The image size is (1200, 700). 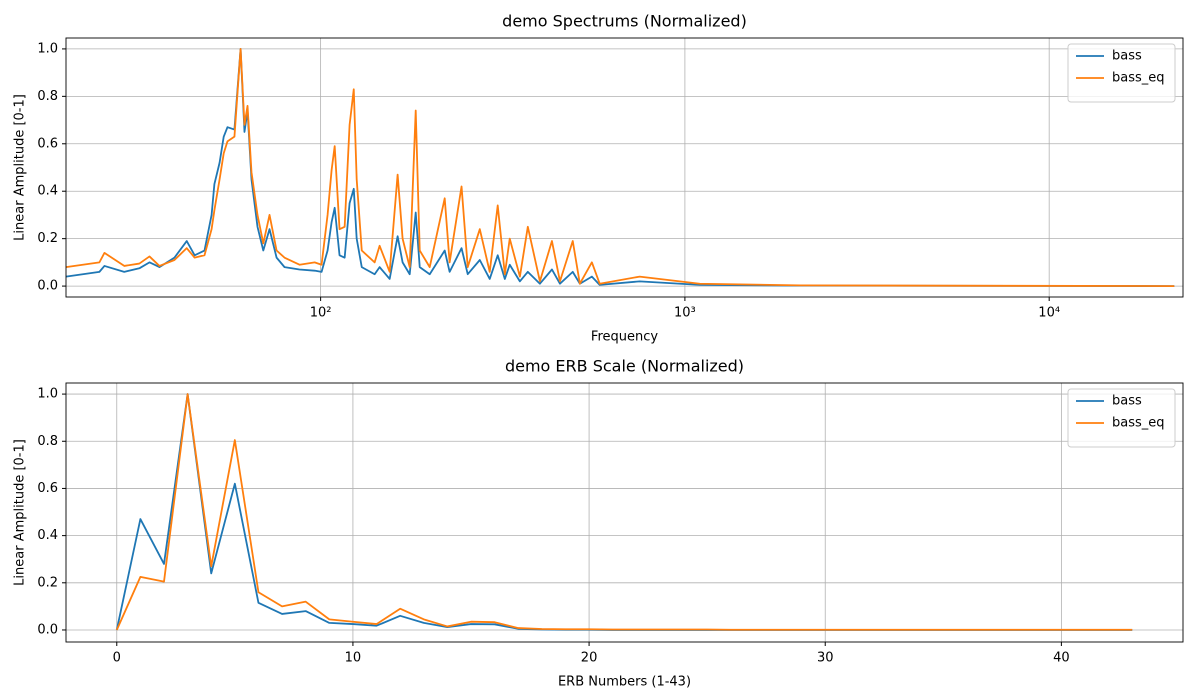 What do you see at coordinates (624, 337) in the screenshot?
I see `x-axis-label: Frequency` at bounding box center [624, 337].